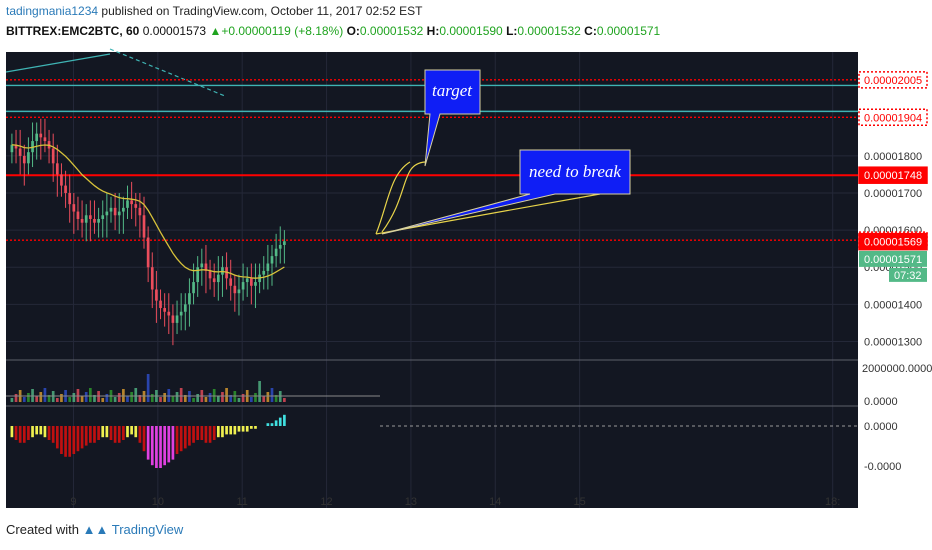 The height and width of the screenshot is (550, 932). Describe the element at coordinates (73, 31) in the screenshot. I see `symbol-label: BITTREX:EMC2BTC, 60` at that location.